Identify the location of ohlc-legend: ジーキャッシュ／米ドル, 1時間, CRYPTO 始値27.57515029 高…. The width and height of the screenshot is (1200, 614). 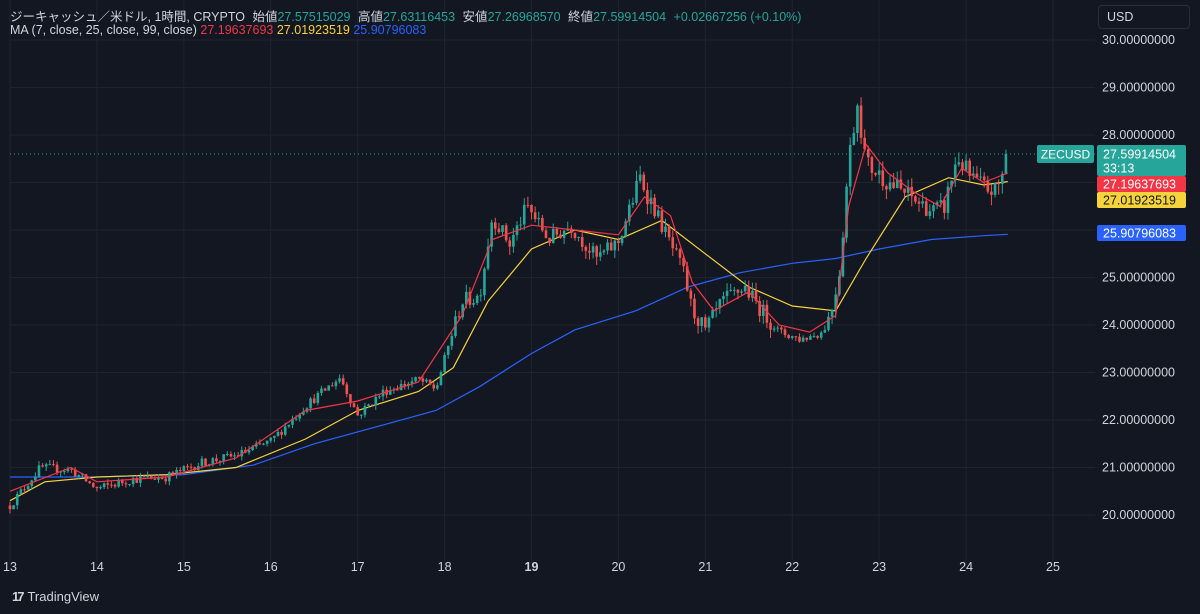
(407, 15).